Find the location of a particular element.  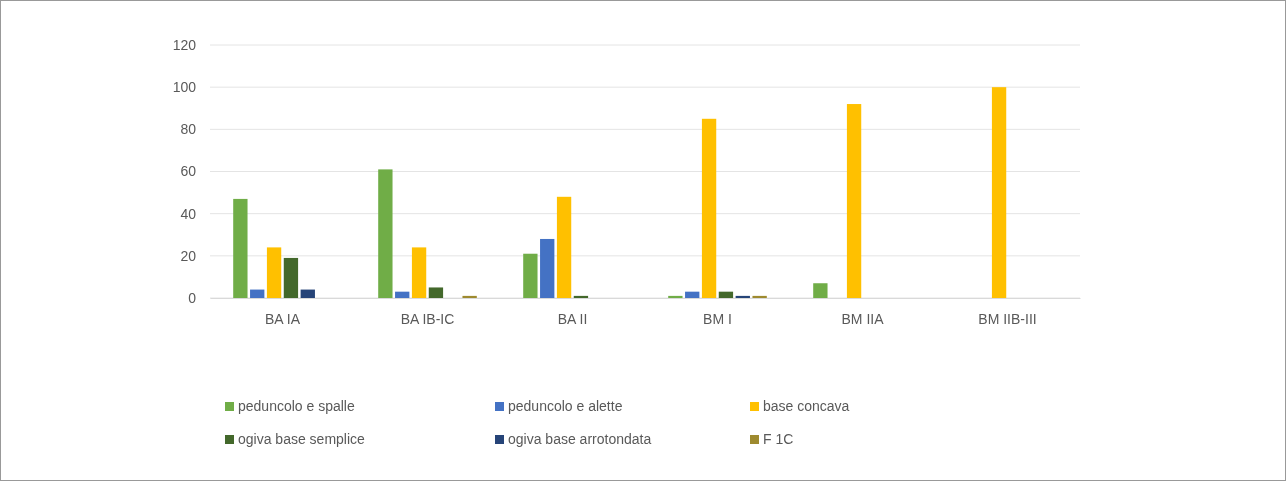

y-tick-label: 0 is located at coordinates (192, 297).